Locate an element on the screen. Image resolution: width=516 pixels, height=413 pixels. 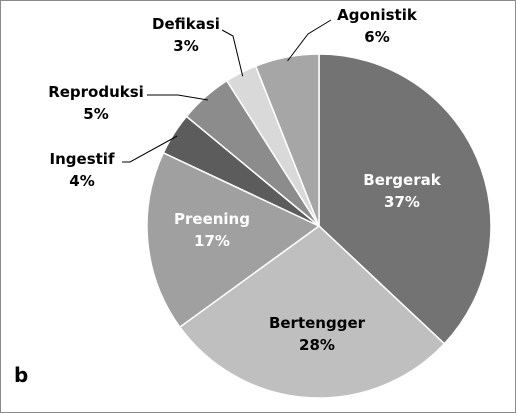
slice-value-bertengger: 28% is located at coordinates (317, 345).